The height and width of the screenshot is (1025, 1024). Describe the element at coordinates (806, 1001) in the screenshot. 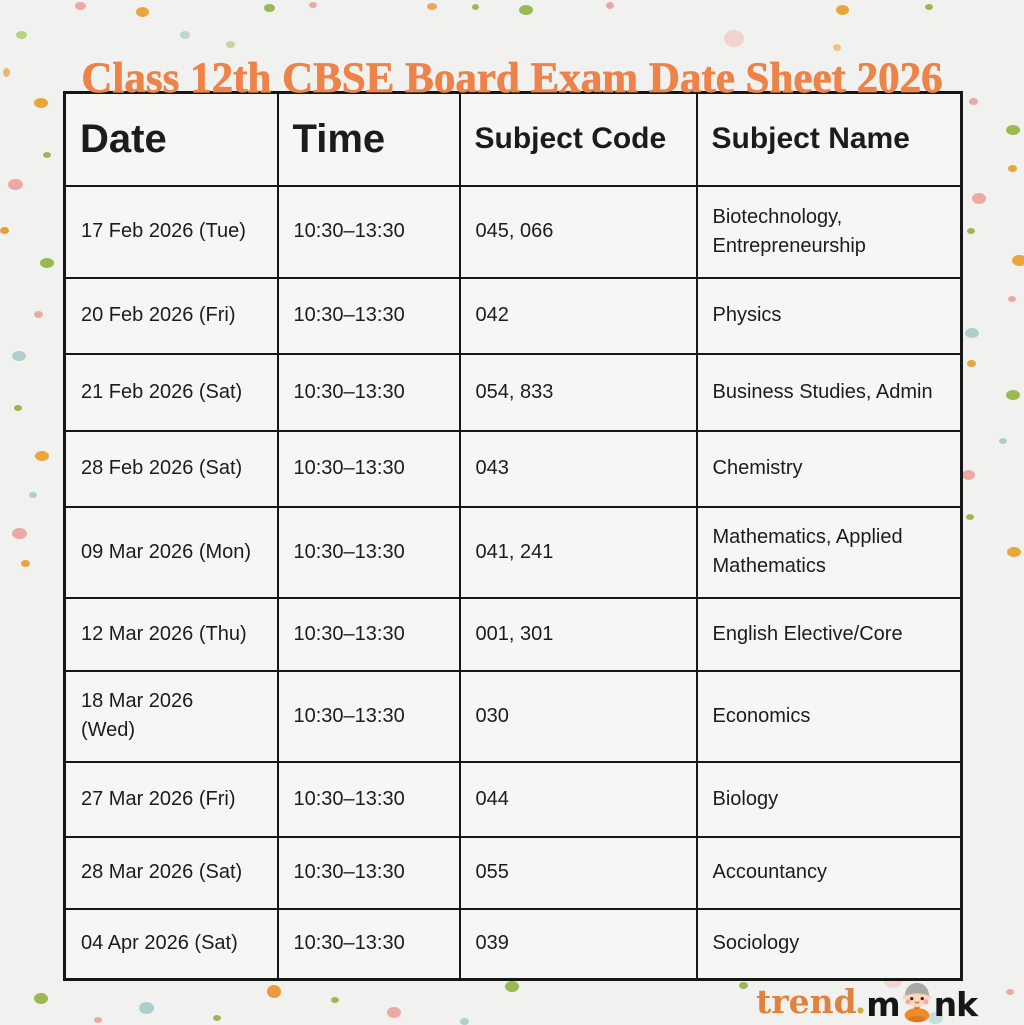

I see `logo-trend-text: trend` at that location.